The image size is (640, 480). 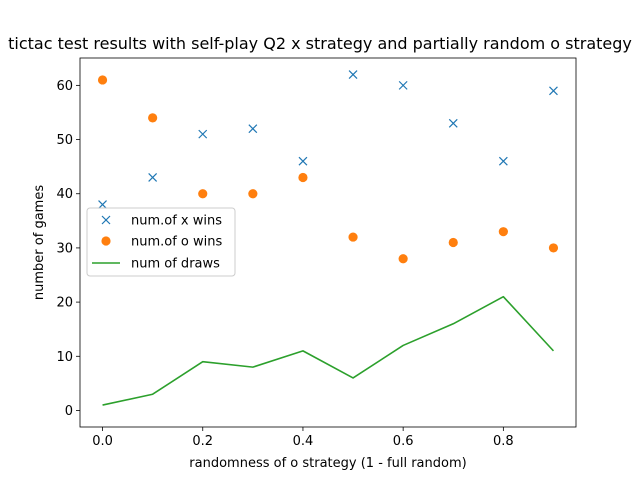 I want to click on legend-label: num.of x wins, so click(x=176, y=221).